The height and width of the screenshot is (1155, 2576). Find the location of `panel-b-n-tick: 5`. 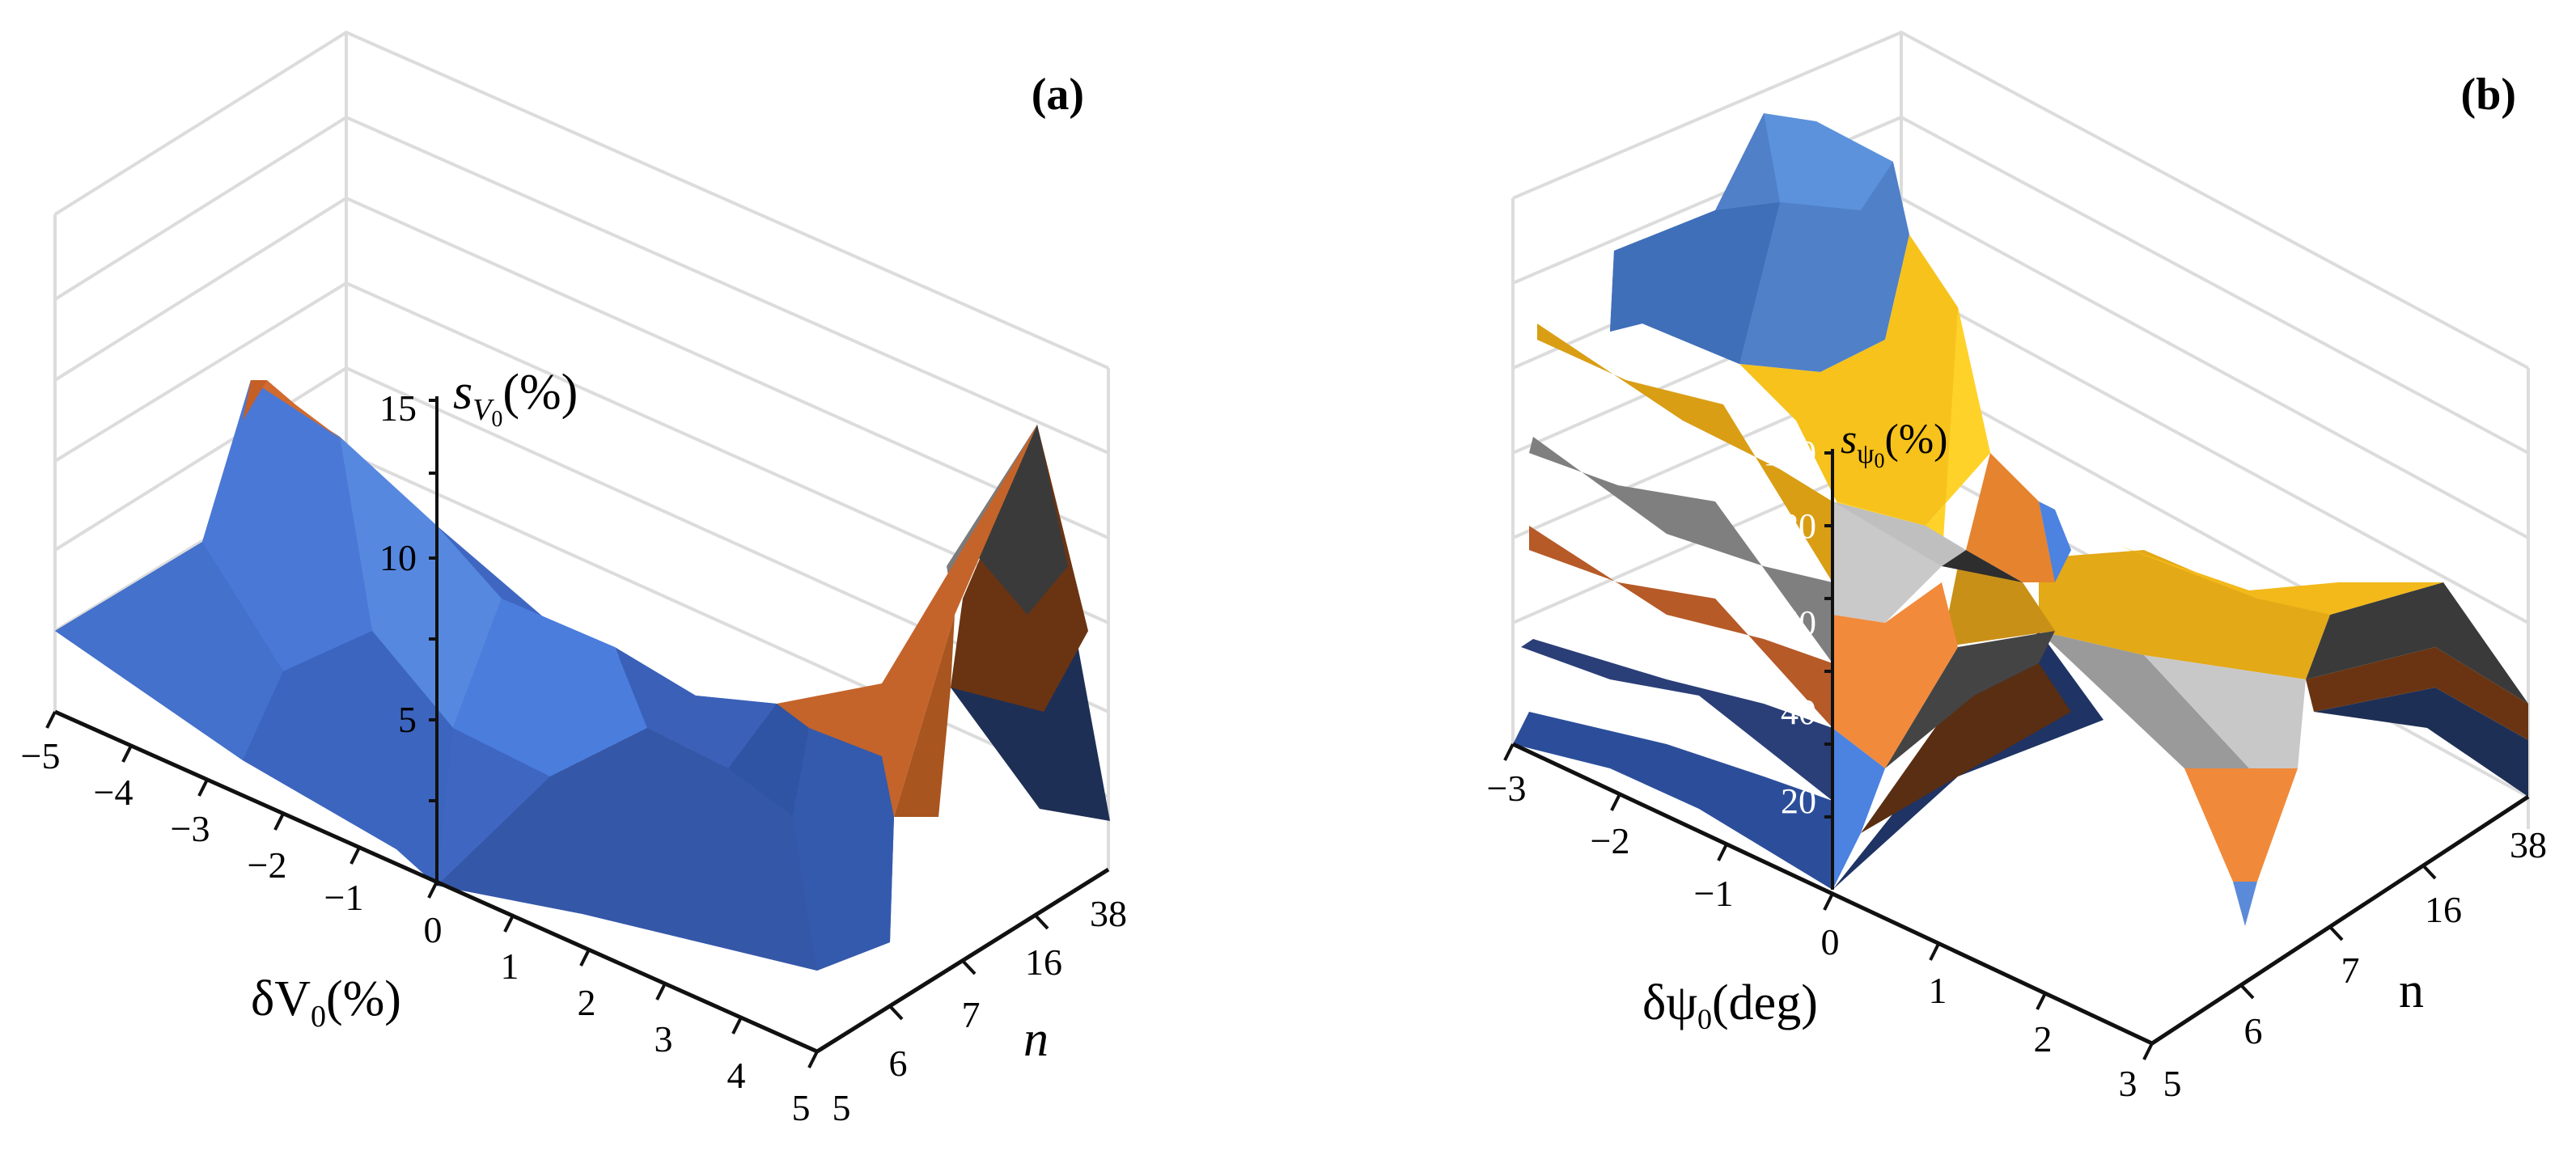

panel-b-n-tick: 5 is located at coordinates (2172, 1083).